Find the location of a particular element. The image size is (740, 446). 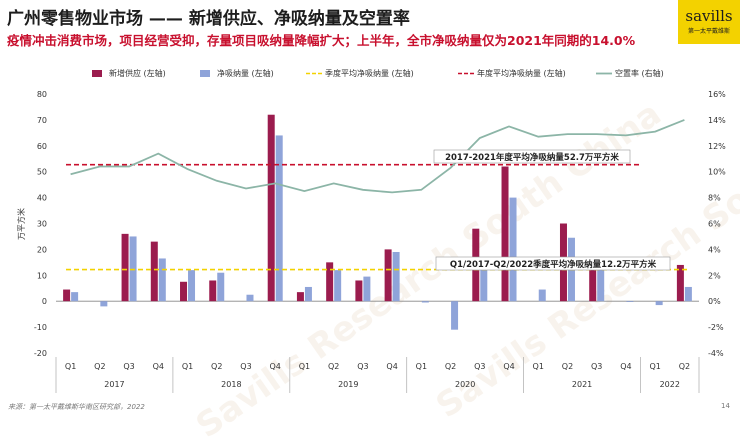

y-right-tick-label: 6% is located at coordinates (714, 224).